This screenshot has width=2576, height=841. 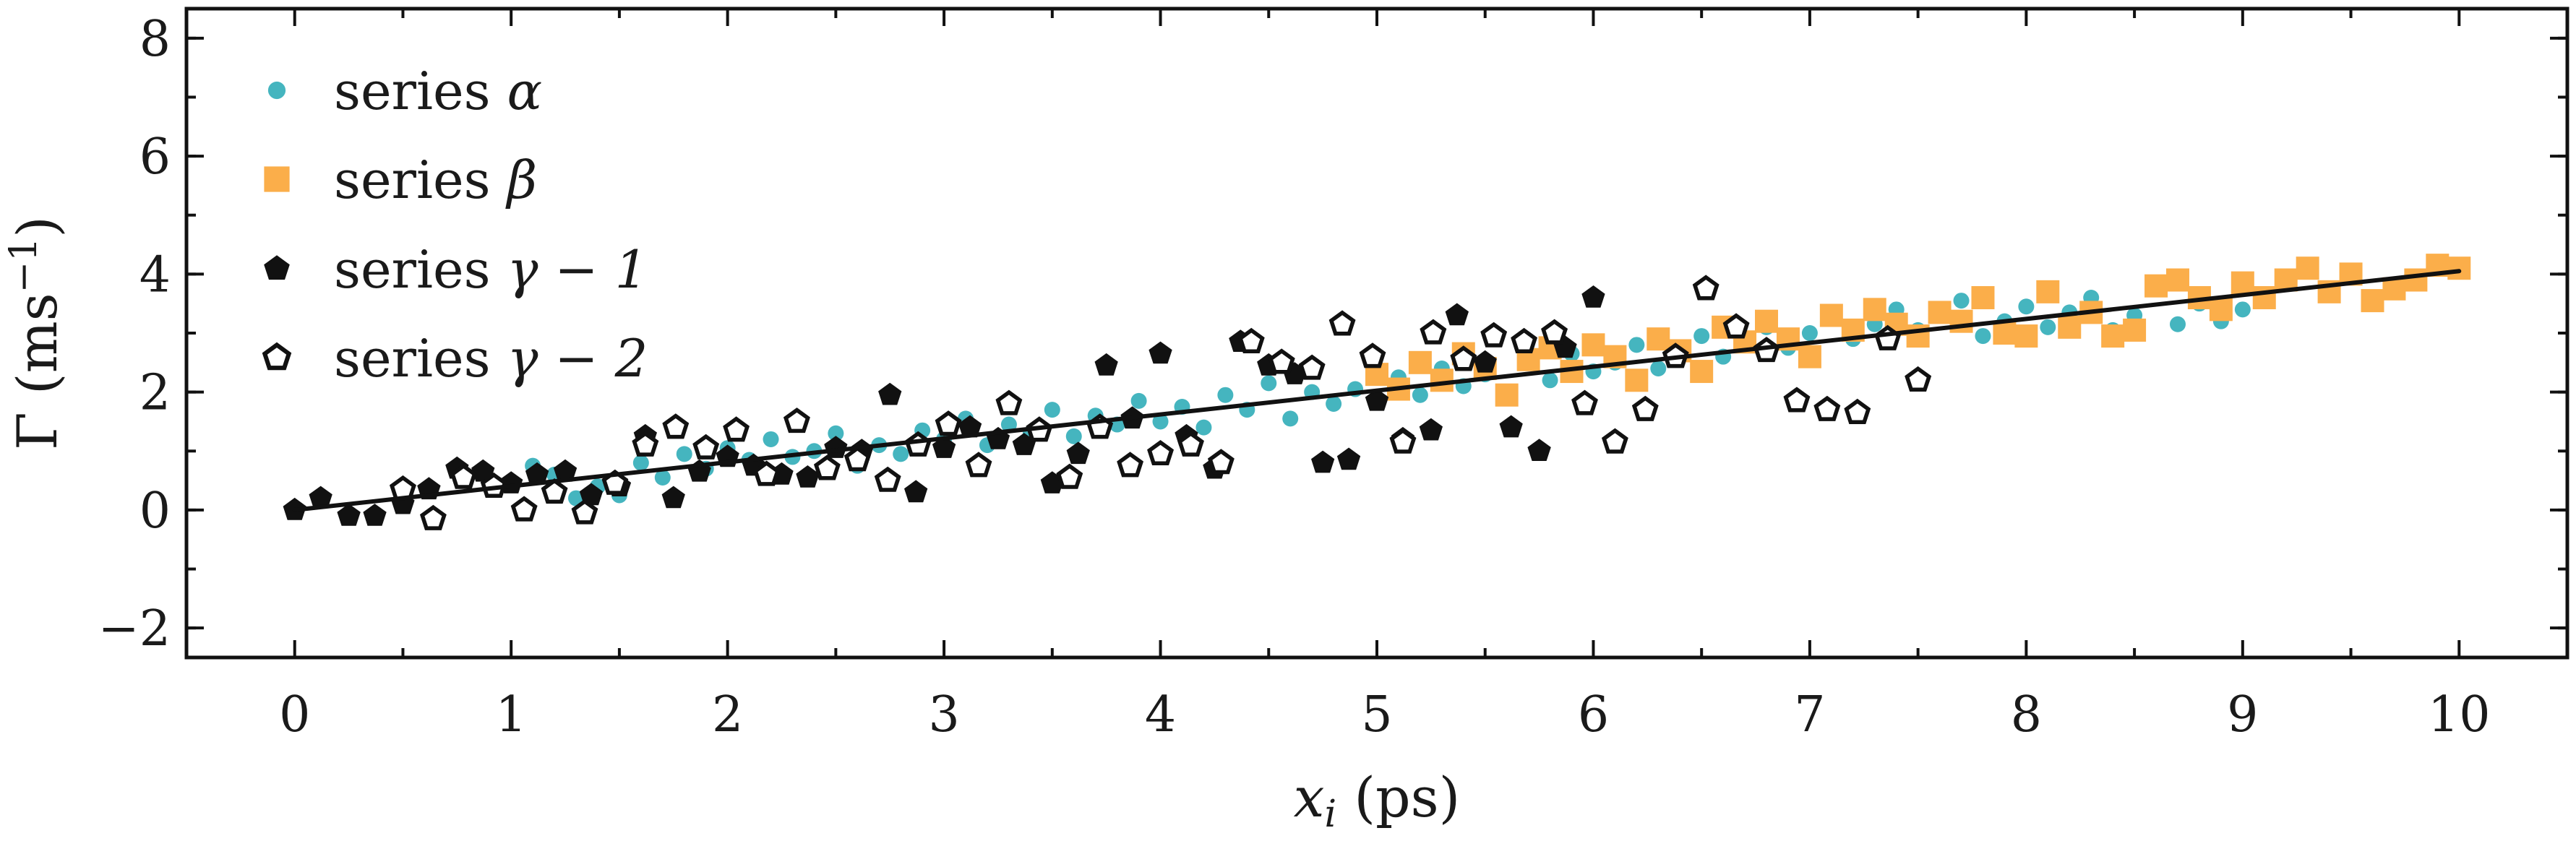 I want to click on y-tick-label: 0, so click(x=155, y=512).